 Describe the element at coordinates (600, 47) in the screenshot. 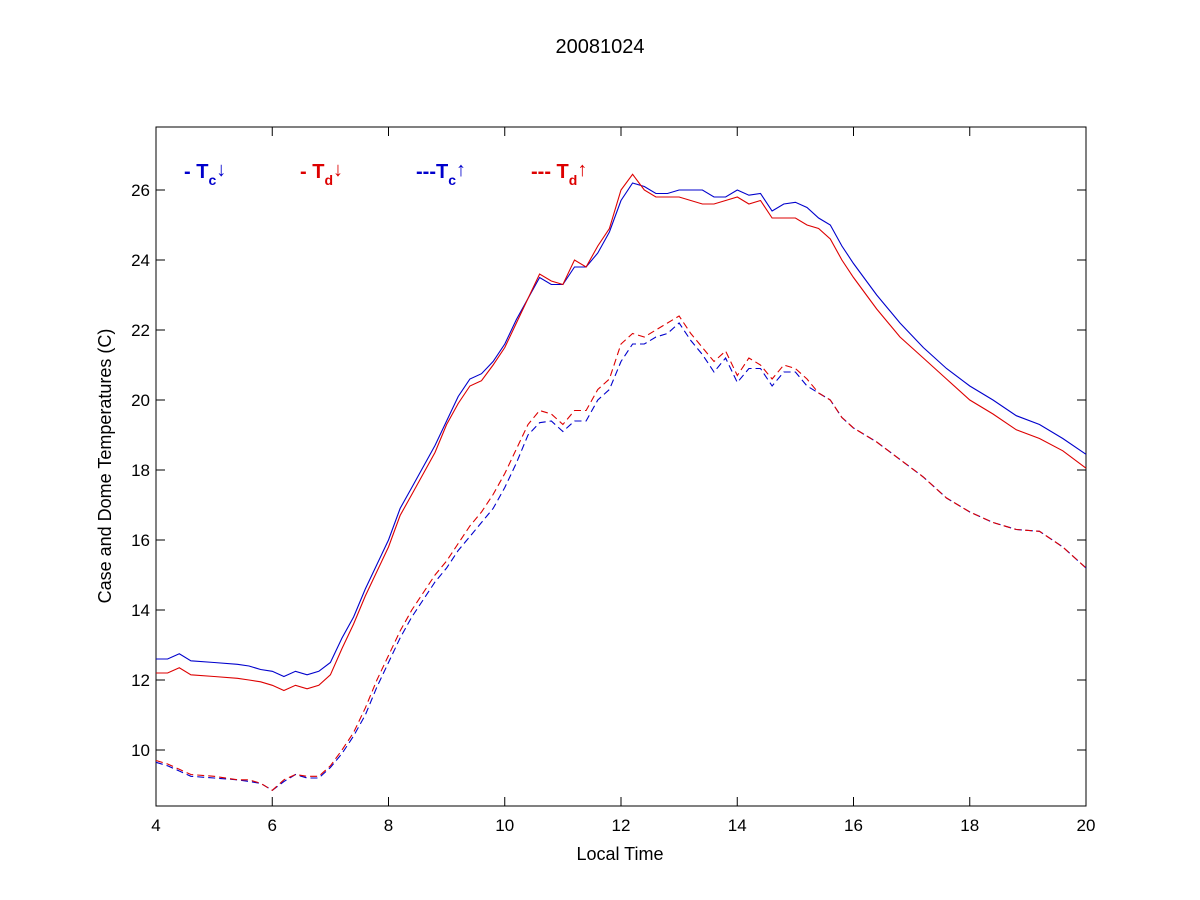

I see `chart-title: 20081024` at that location.